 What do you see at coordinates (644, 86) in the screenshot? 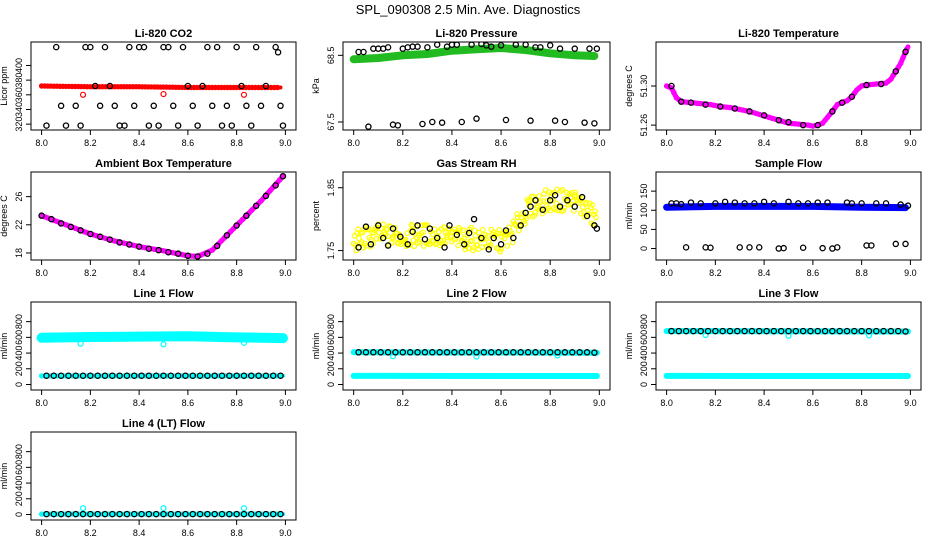
I see `y-tick-label: 51.30` at bounding box center [644, 86].